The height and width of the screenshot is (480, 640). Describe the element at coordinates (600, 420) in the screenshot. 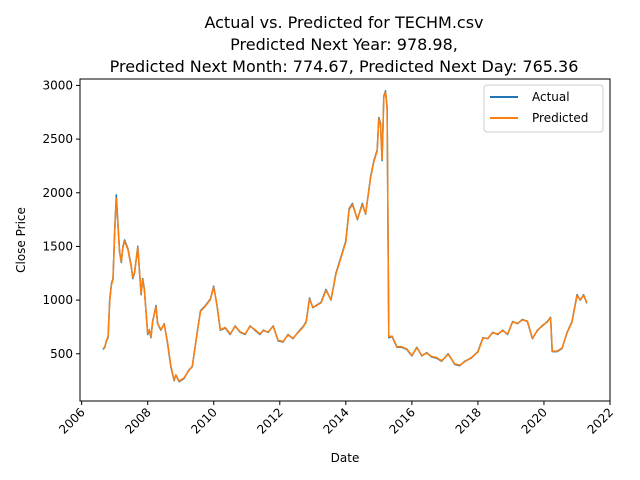

I see `x-tick-label: 2022` at that location.